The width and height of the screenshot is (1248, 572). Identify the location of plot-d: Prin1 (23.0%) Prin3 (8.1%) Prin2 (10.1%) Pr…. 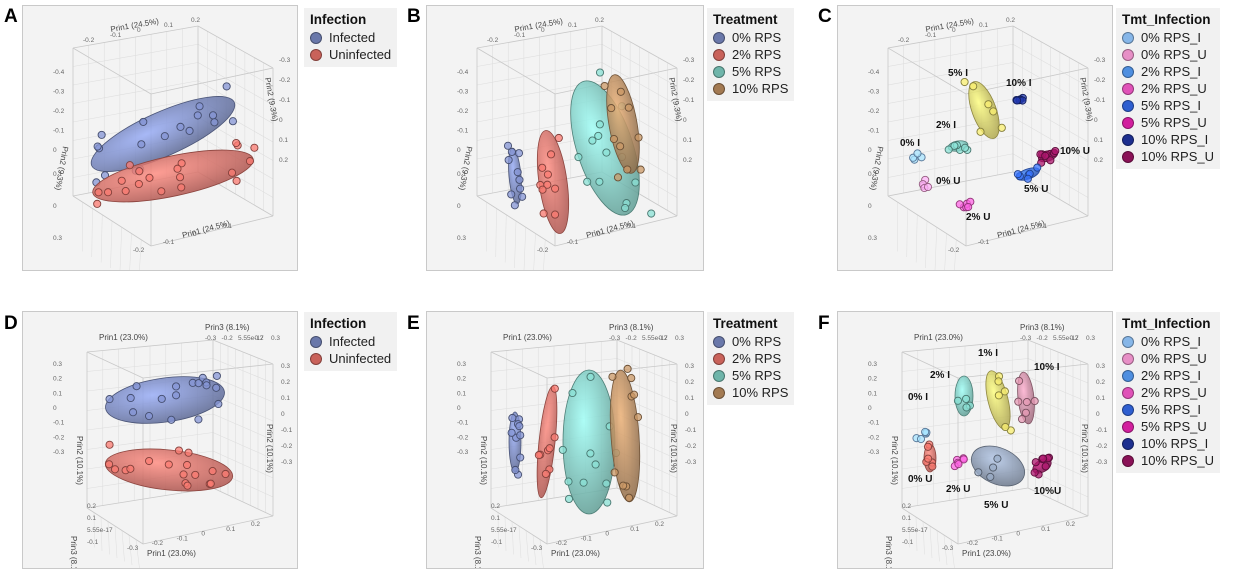
(160, 440).